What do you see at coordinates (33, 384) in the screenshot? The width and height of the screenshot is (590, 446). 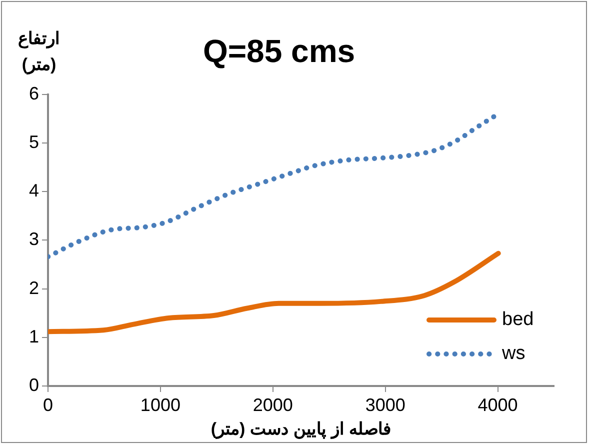 I see `y-tick-label: 0` at bounding box center [33, 384].